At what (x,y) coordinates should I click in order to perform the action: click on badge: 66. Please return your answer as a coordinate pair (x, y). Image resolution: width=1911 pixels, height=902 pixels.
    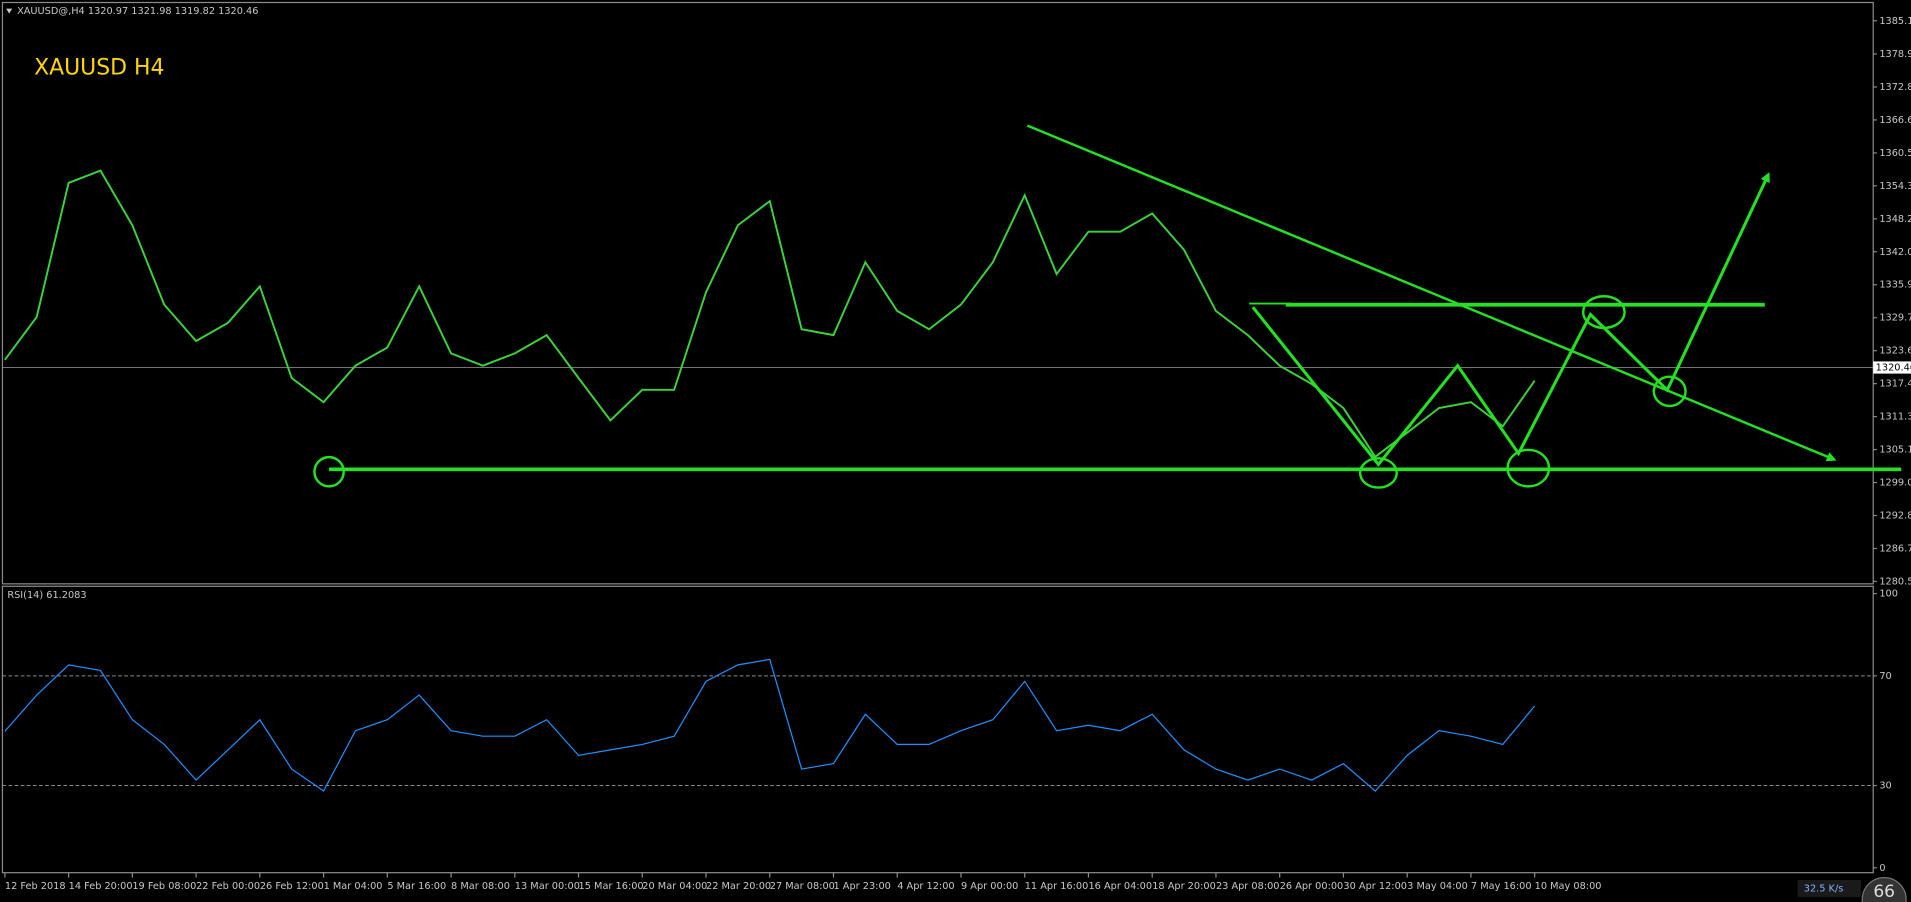
    Looking at the image, I should click on (1884, 892).